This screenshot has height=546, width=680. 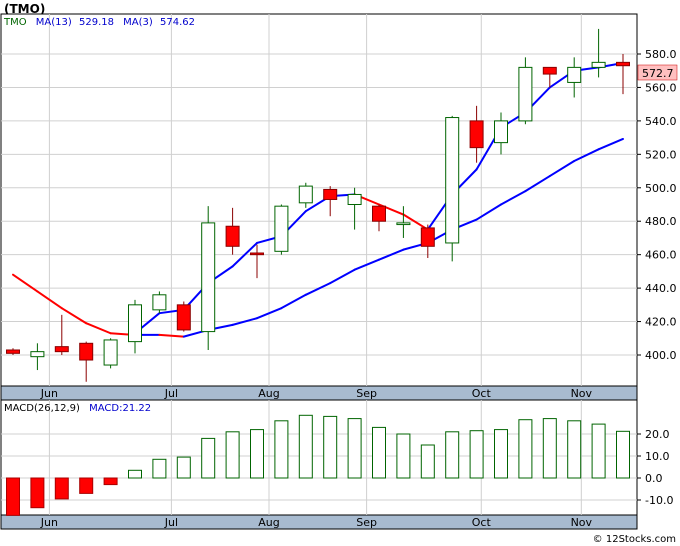 What do you see at coordinates (24, 9) in the screenshot?
I see `chart-title: (TMO)` at bounding box center [24, 9].